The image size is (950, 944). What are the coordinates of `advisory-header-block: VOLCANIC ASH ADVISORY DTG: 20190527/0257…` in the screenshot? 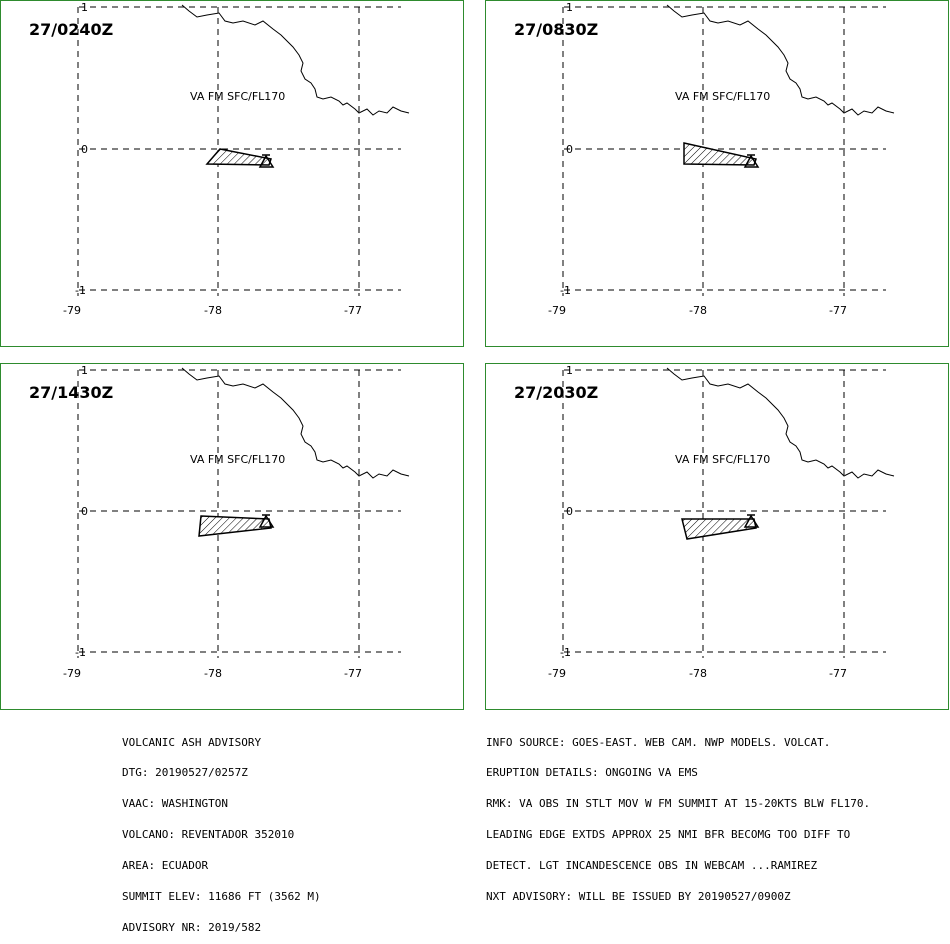 It's located at (221, 830).